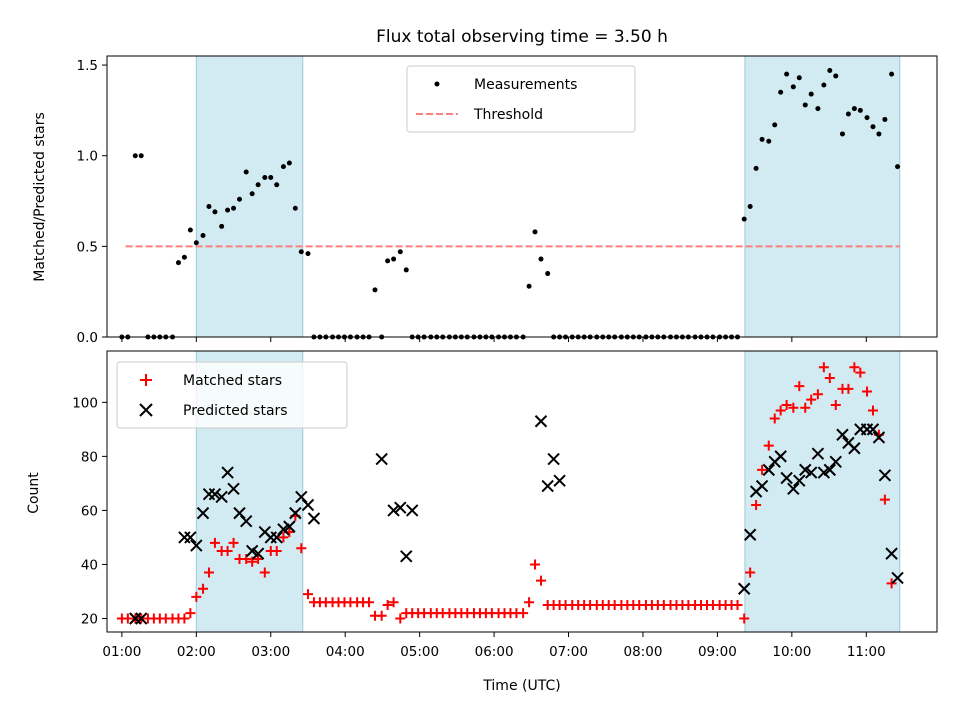 This screenshot has height=724, width=960. Describe the element at coordinates (121, 652) in the screenshot. I see `x-tick-label: 01:00` at that location.